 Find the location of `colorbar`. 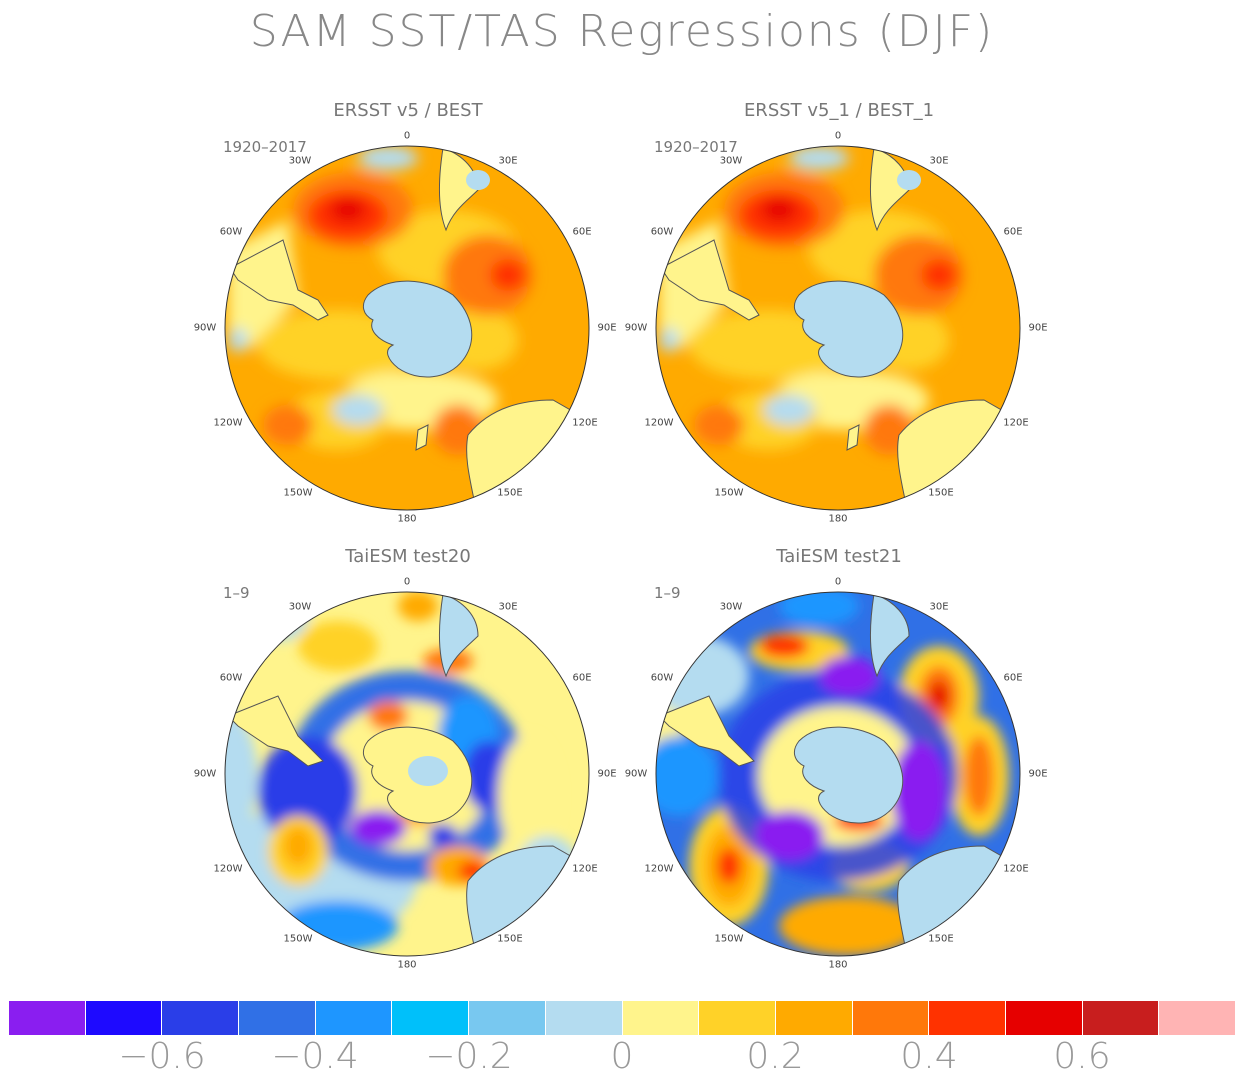

colorbar is located at coordinates (622, 1018).